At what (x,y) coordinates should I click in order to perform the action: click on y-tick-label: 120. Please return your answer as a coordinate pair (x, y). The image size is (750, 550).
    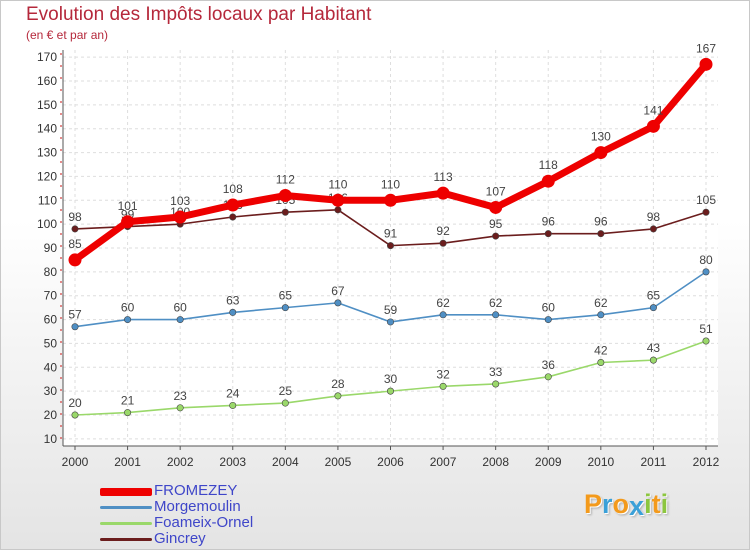
    Looking at the image, I should click on (47, 176).